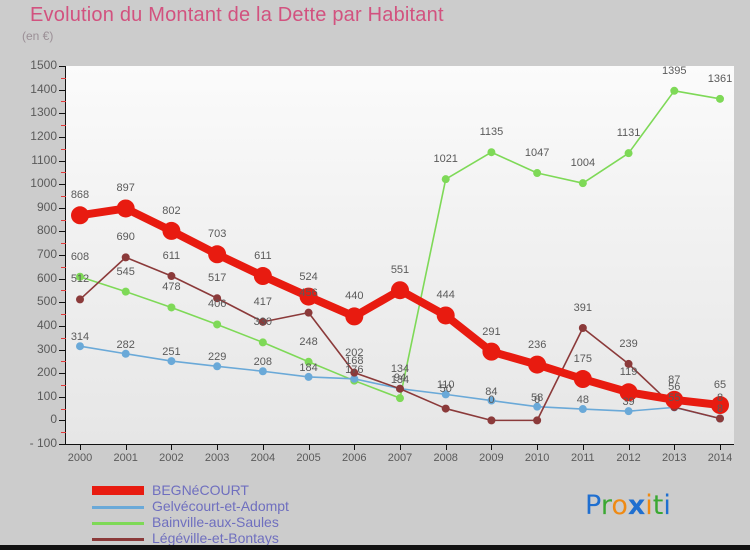 The height and width of the screenshot is (550, 750). Describe the element at coordinates (80, 337) in the screenshot. I see `data-point-label: 314` at that location.